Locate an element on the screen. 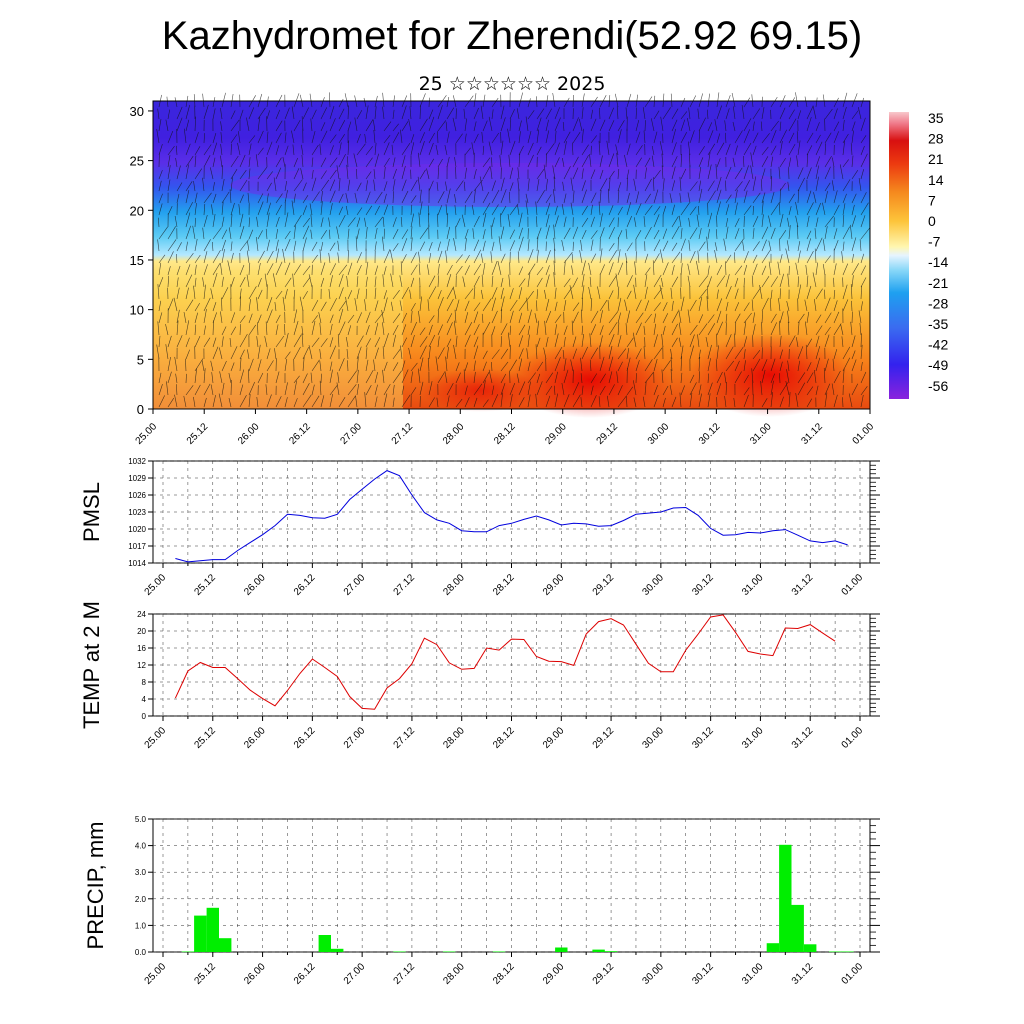 This screenshot has height=1024, width=1024. precip-bar is located at coordinates (324, 943).